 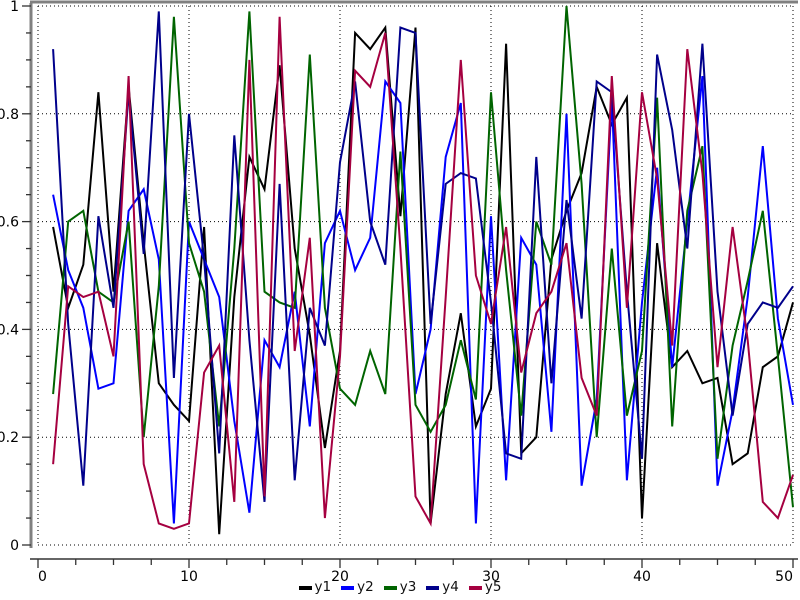 I want to click on legend-label: y2, so click(x=365, y=587).